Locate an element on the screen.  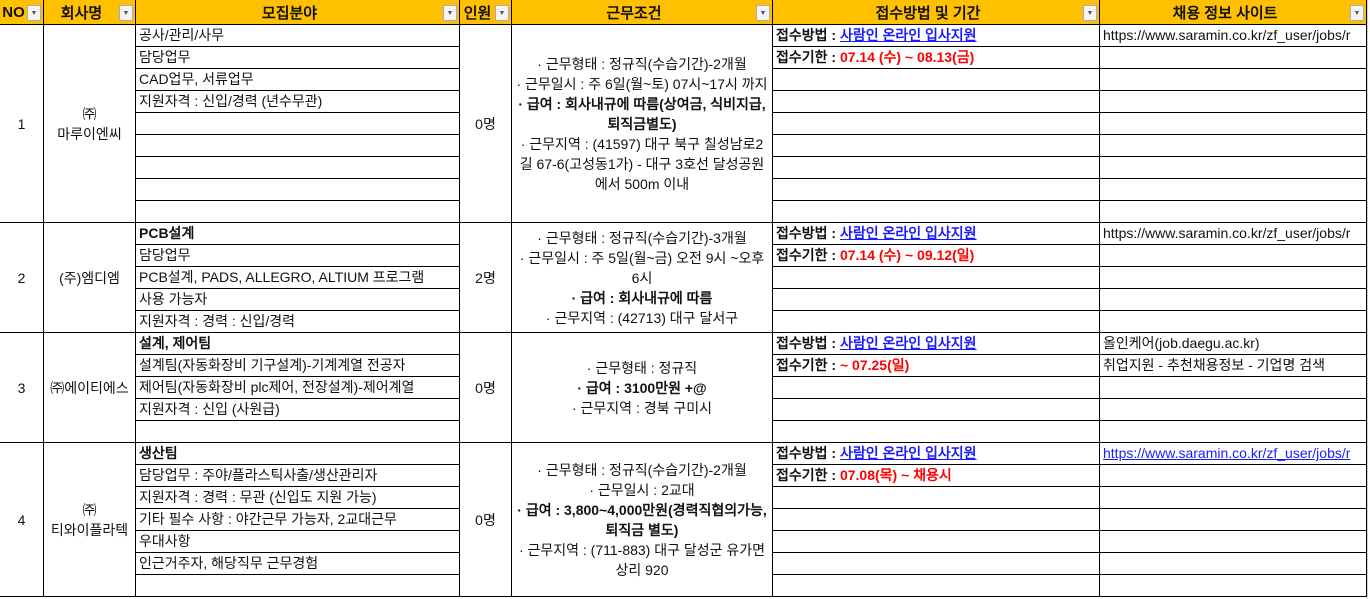
apply-line: 접수기한 : ~ 07.25(일) is located at coordinates (936, 366).